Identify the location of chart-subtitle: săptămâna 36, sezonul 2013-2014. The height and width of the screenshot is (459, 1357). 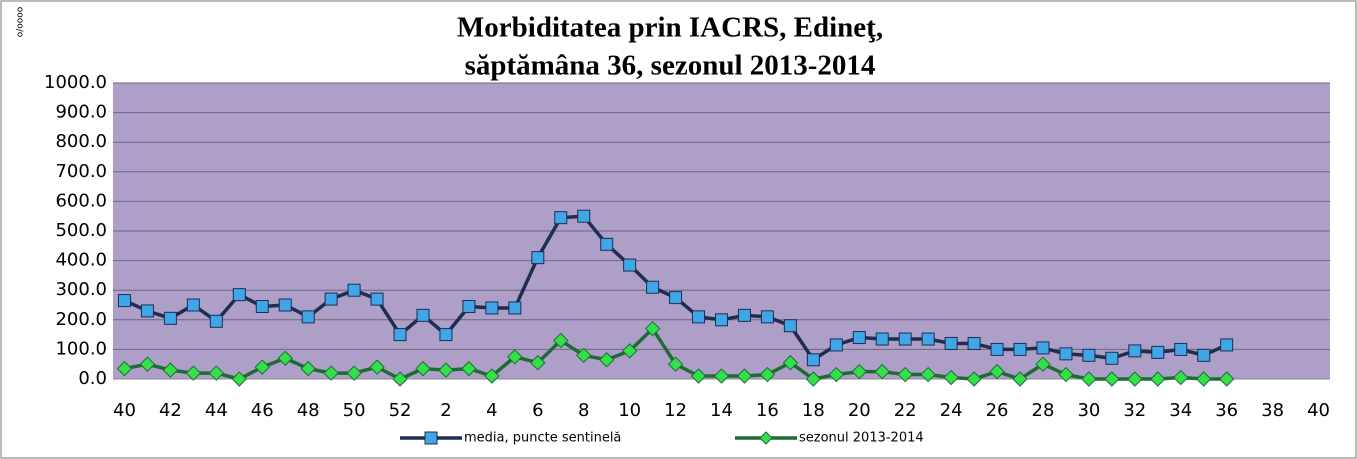
(670, 66).